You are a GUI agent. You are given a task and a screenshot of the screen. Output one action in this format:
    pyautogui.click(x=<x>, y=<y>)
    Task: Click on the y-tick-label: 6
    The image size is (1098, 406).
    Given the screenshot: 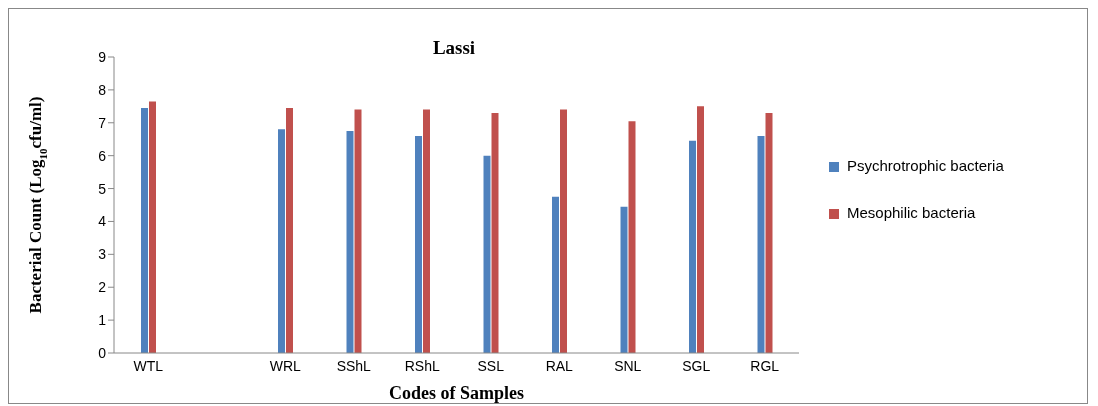 What is the action you would take?
    pyautogui.click(x=102, y=155)
    